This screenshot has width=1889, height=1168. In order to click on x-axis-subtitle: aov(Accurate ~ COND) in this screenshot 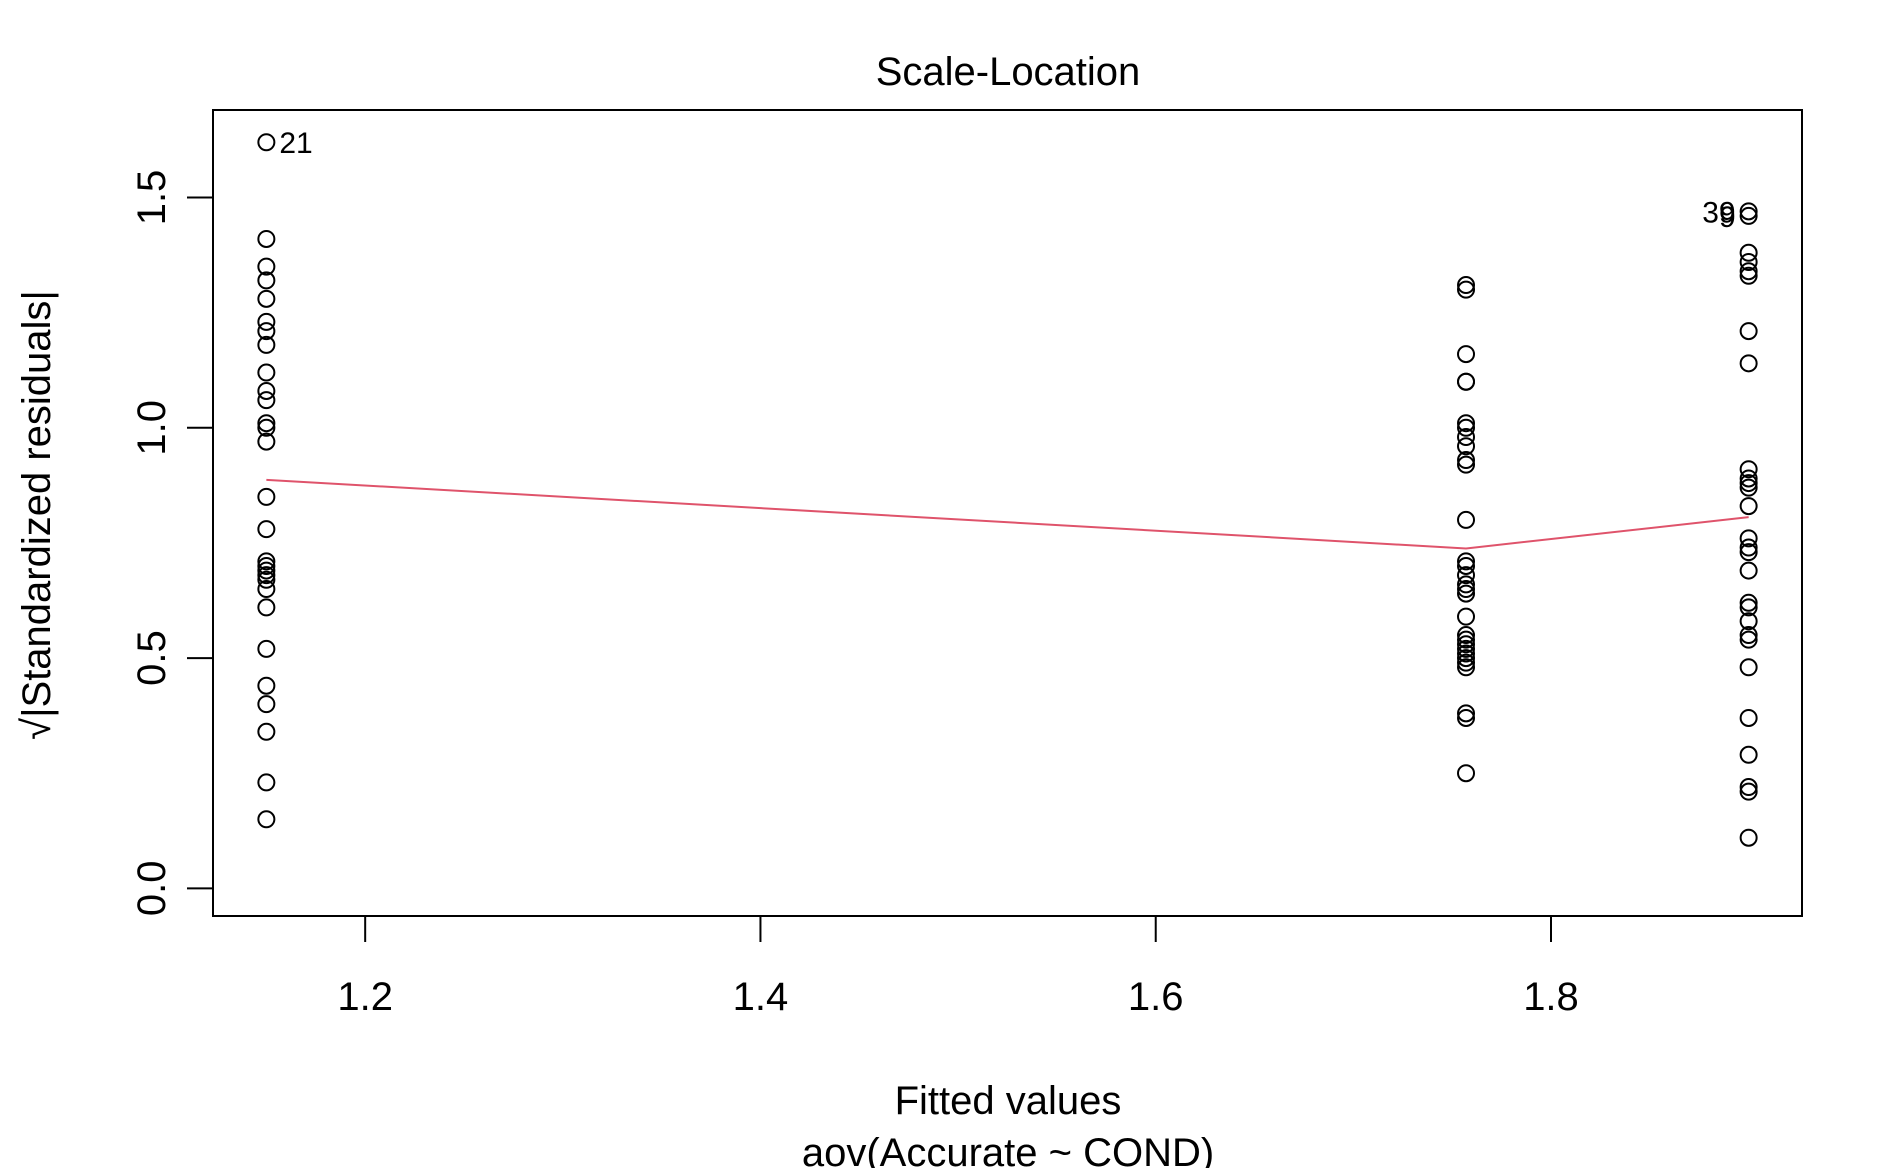, I will do `click(1008, 1149)`.